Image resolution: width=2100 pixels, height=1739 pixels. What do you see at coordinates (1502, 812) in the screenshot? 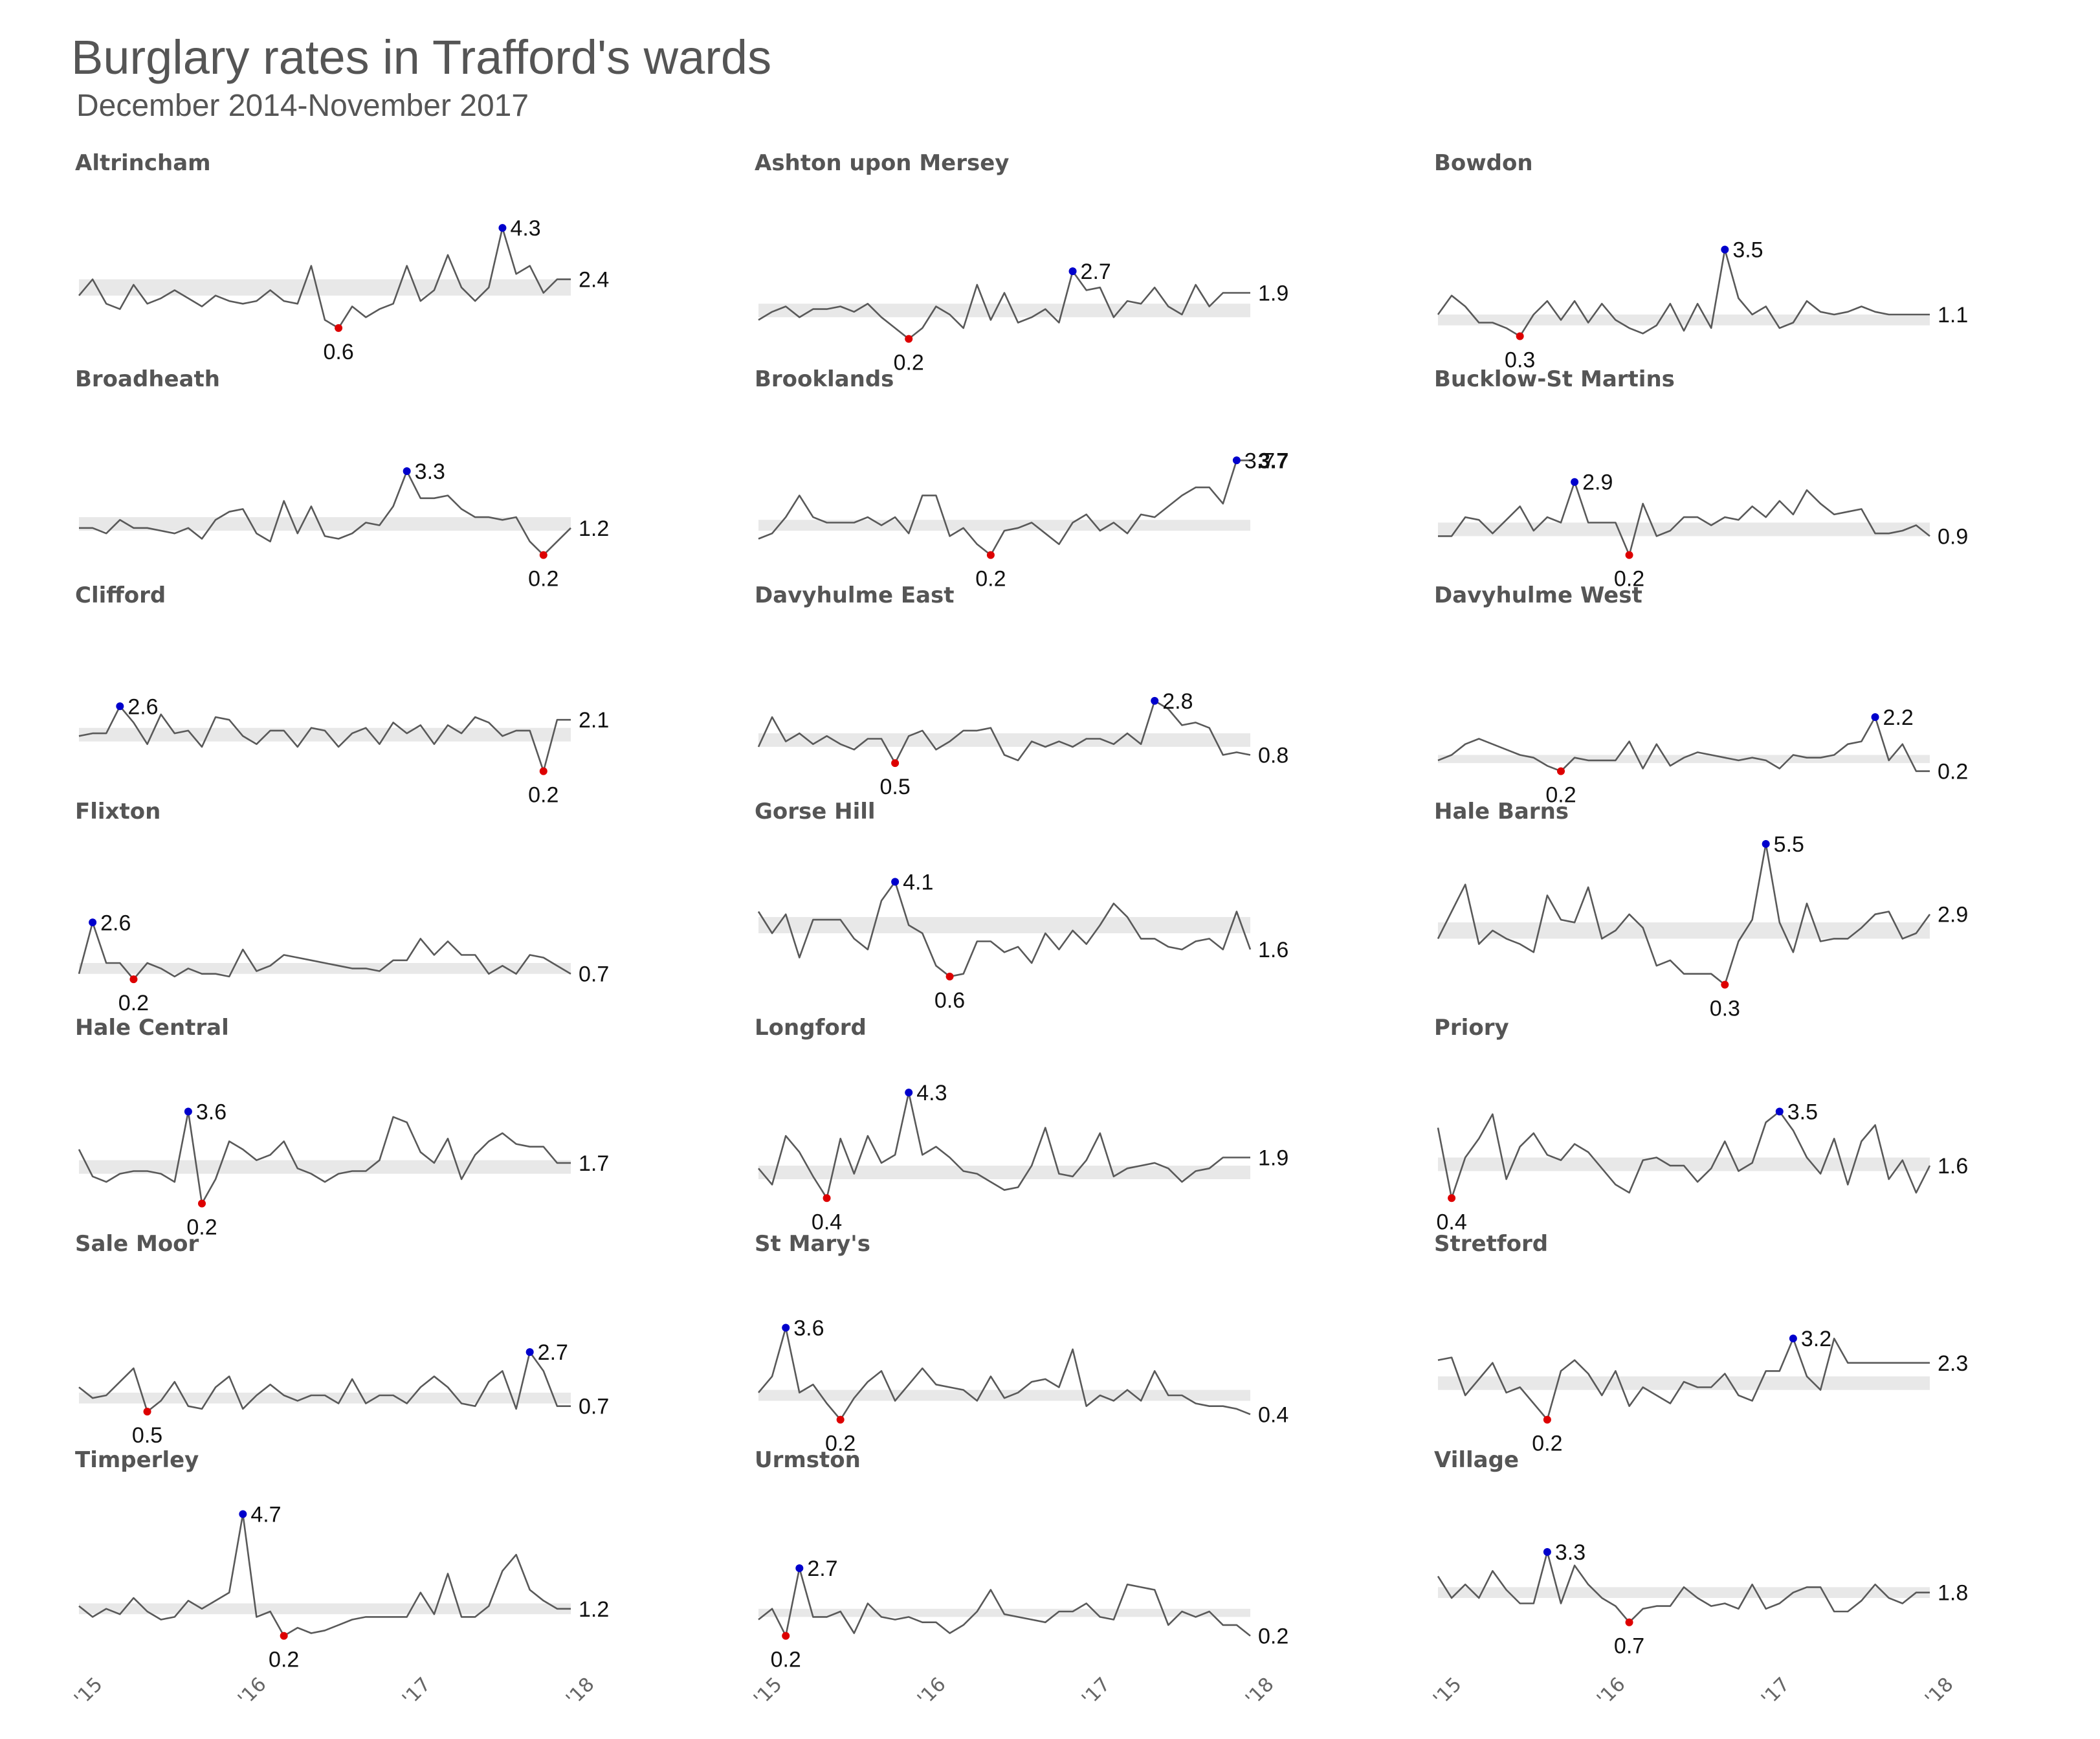
I see `panel-title: Hale Barns` at bounding box center [1502, 812].